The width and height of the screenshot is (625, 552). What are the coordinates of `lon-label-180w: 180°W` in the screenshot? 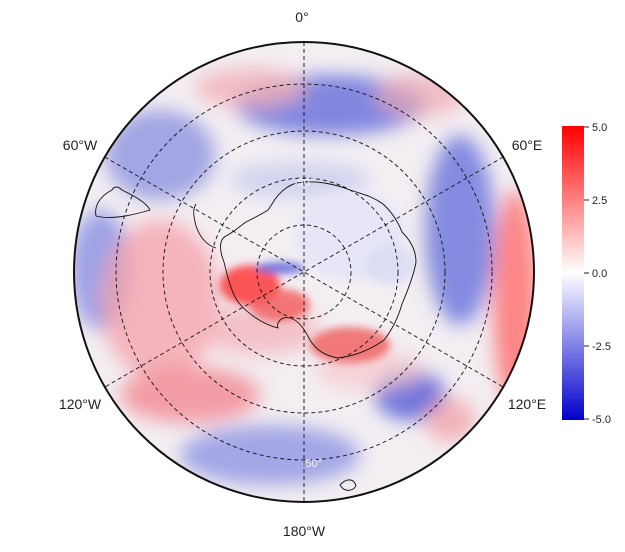 It's located at (304, 531).